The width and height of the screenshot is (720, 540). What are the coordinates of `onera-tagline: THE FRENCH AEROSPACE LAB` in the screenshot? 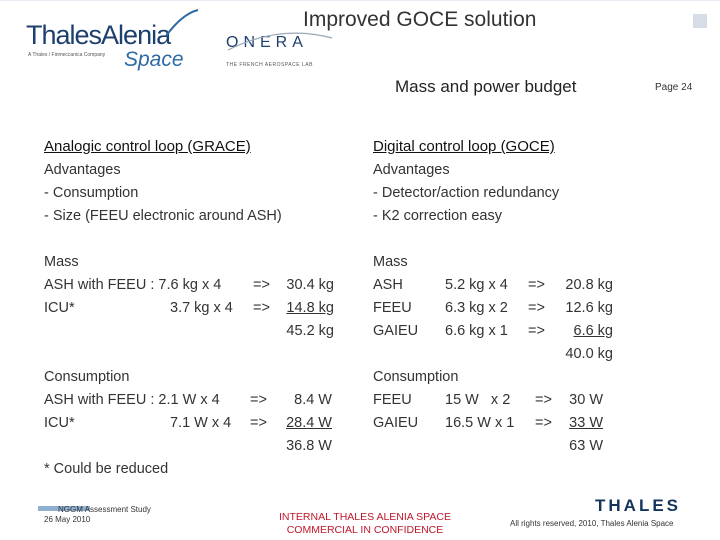 It's located at (269, 65).